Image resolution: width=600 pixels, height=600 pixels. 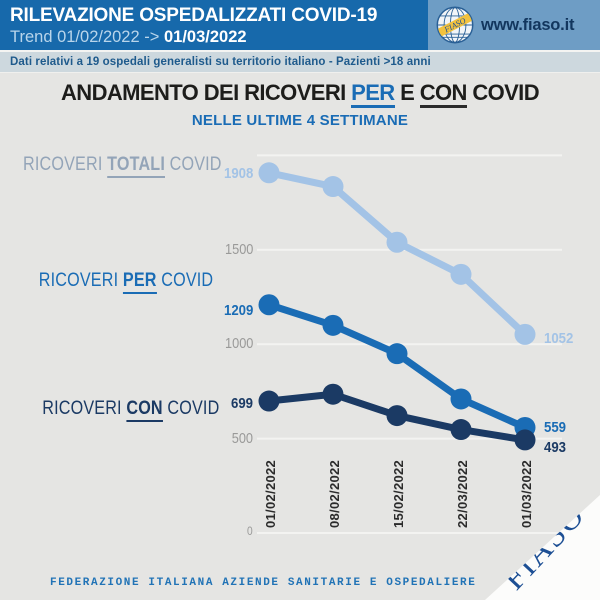 I want to click on title-segment: E, so click(x=407, y=92).